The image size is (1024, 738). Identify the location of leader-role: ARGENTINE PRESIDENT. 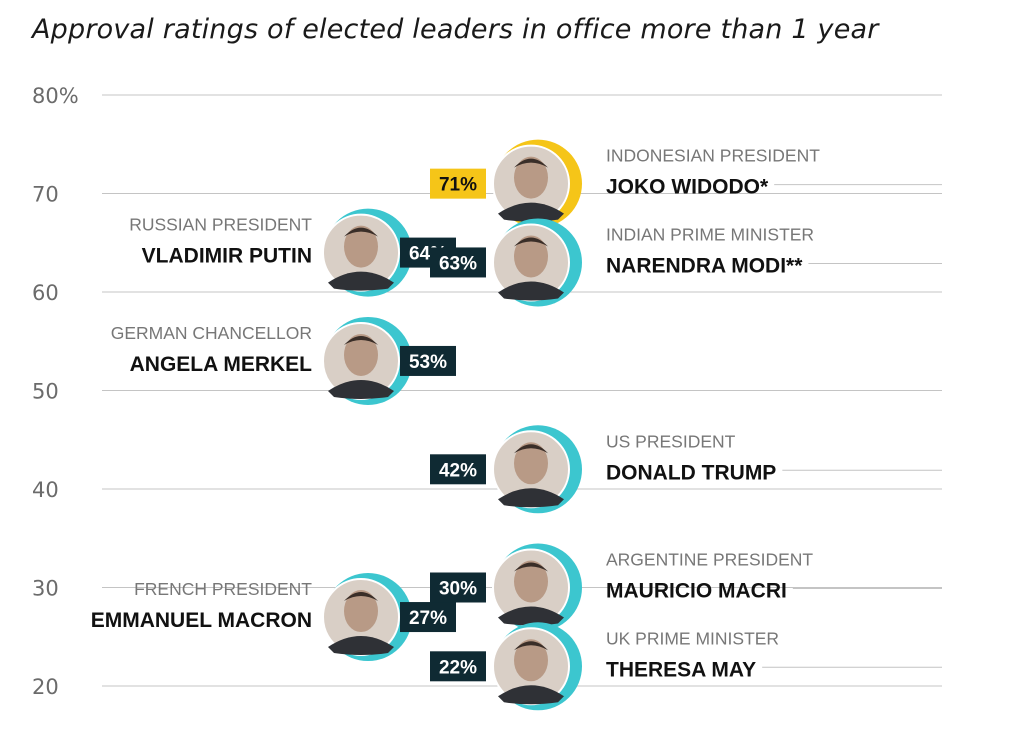
(709, 560).